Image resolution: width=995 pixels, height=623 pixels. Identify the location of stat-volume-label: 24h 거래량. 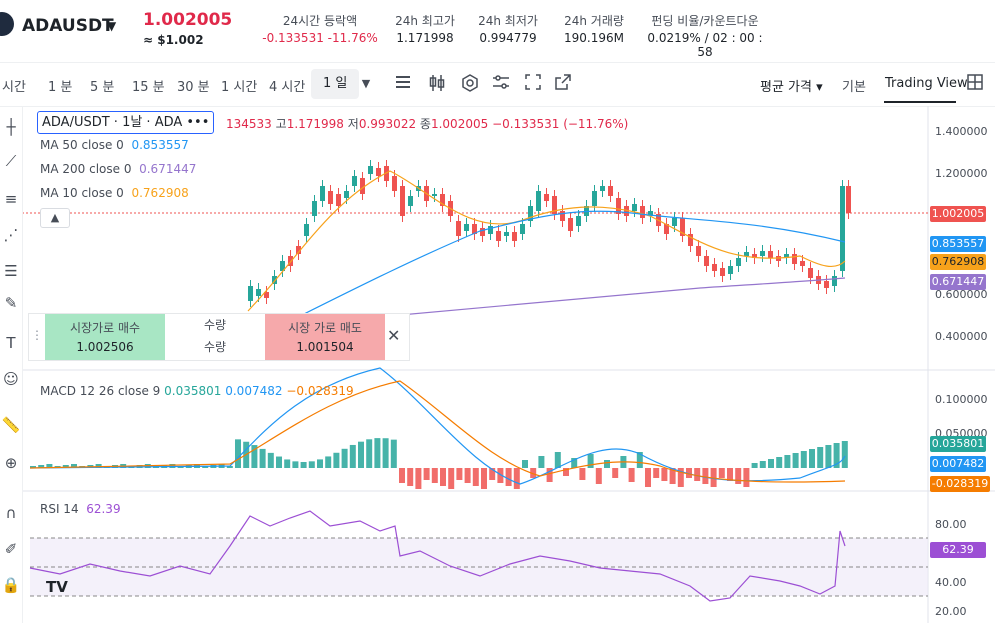
(594, 21).